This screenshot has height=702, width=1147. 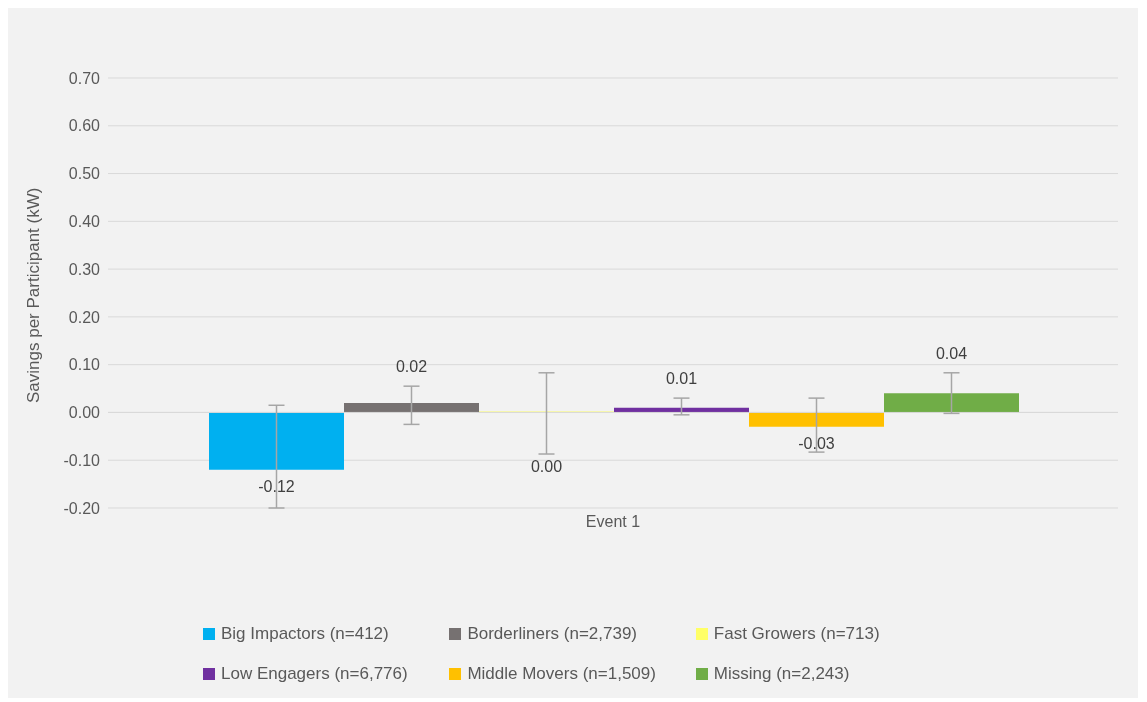 I want to click on y-tick-label: 0.20, so click(x=84, y=317).